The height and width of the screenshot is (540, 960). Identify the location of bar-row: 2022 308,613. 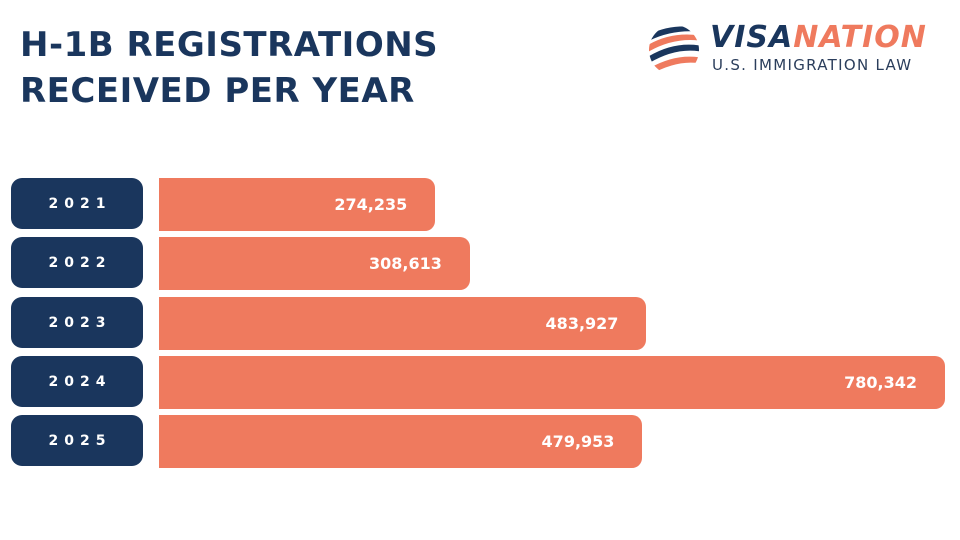
(480, 263).